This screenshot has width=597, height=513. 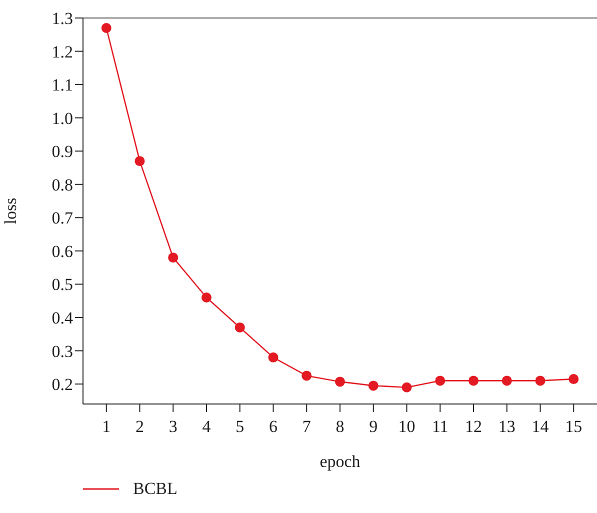 I want to click on x-tick-label: 8, so click(x=340, y=426).